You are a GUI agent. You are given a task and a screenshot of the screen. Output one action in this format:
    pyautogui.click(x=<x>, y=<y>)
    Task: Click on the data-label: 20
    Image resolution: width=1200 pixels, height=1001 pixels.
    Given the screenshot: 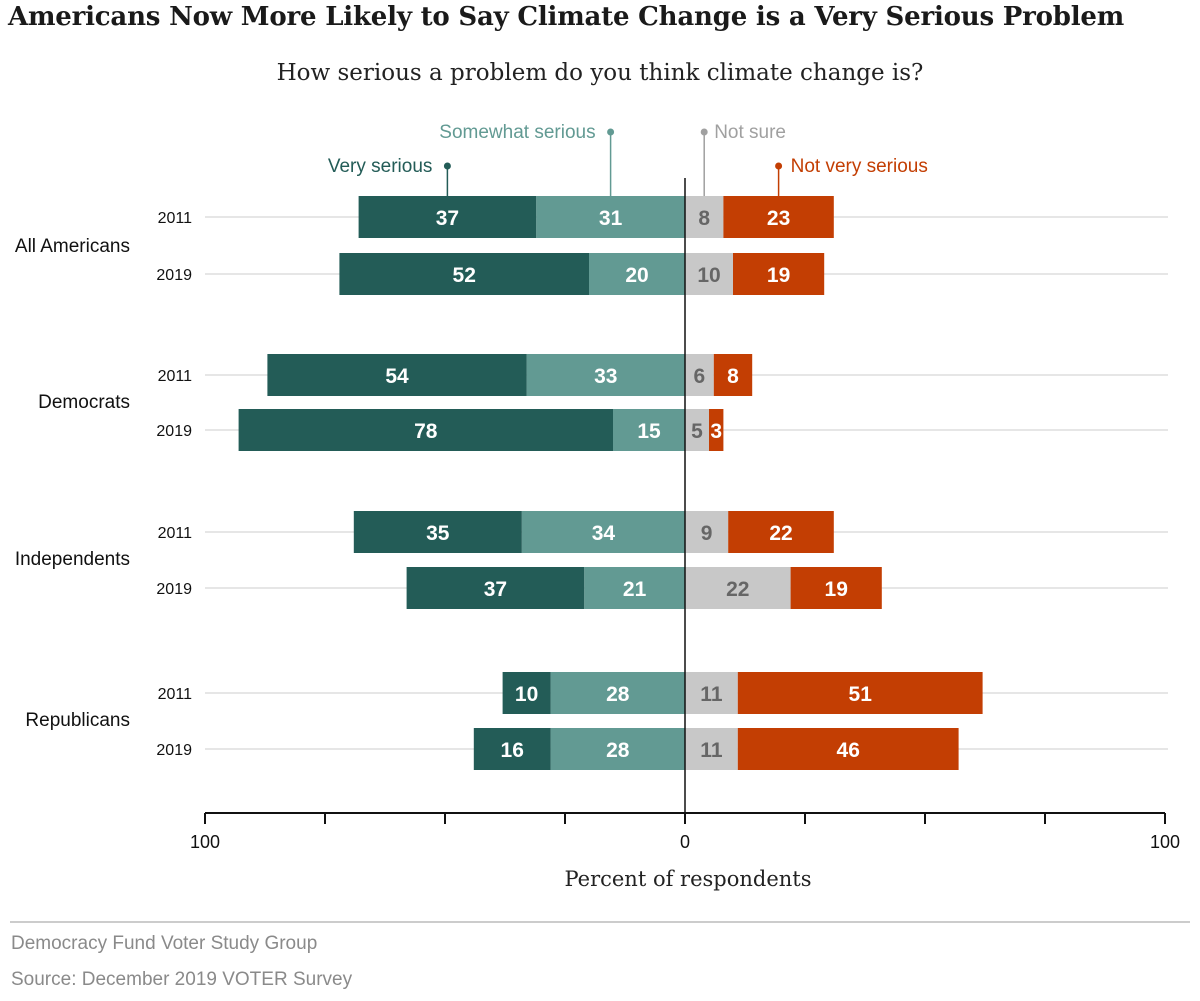 What is the action you would take?
    pyautogui.click(x=636, y=275)
    